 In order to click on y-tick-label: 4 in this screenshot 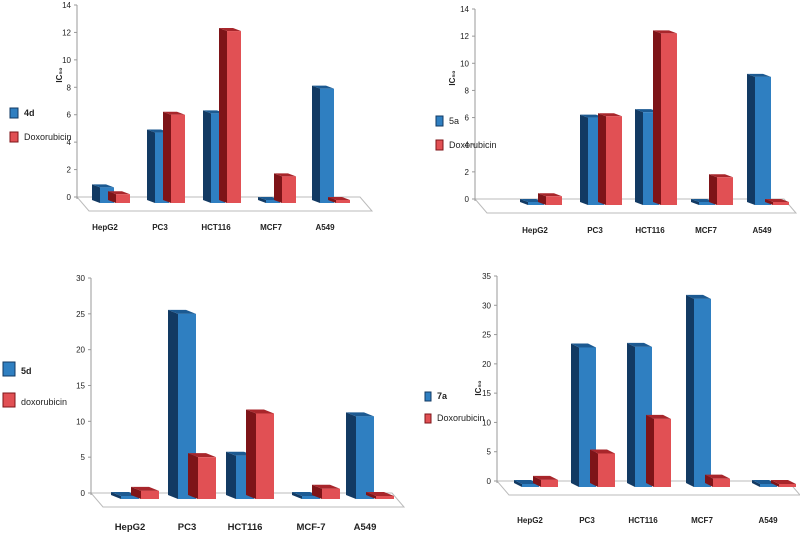, I will do `click(69, 142)`.